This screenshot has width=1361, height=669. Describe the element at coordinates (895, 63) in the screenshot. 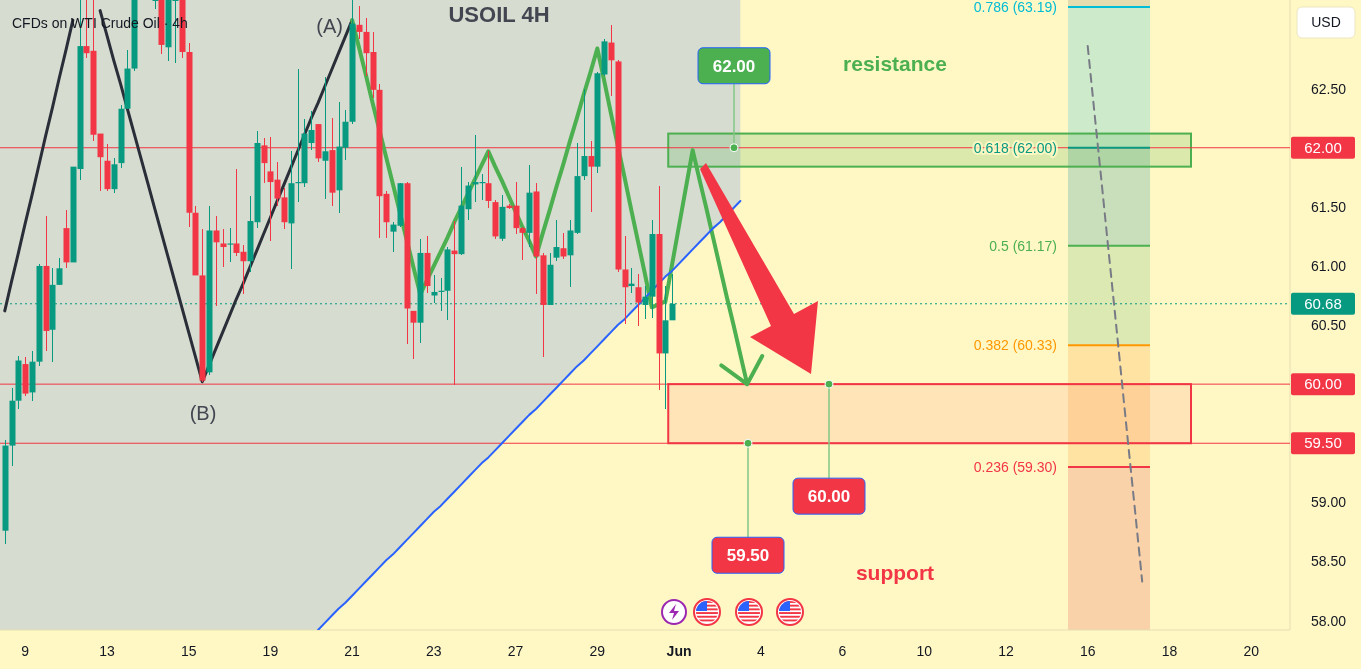

I see `band-label: resistance` at that location.